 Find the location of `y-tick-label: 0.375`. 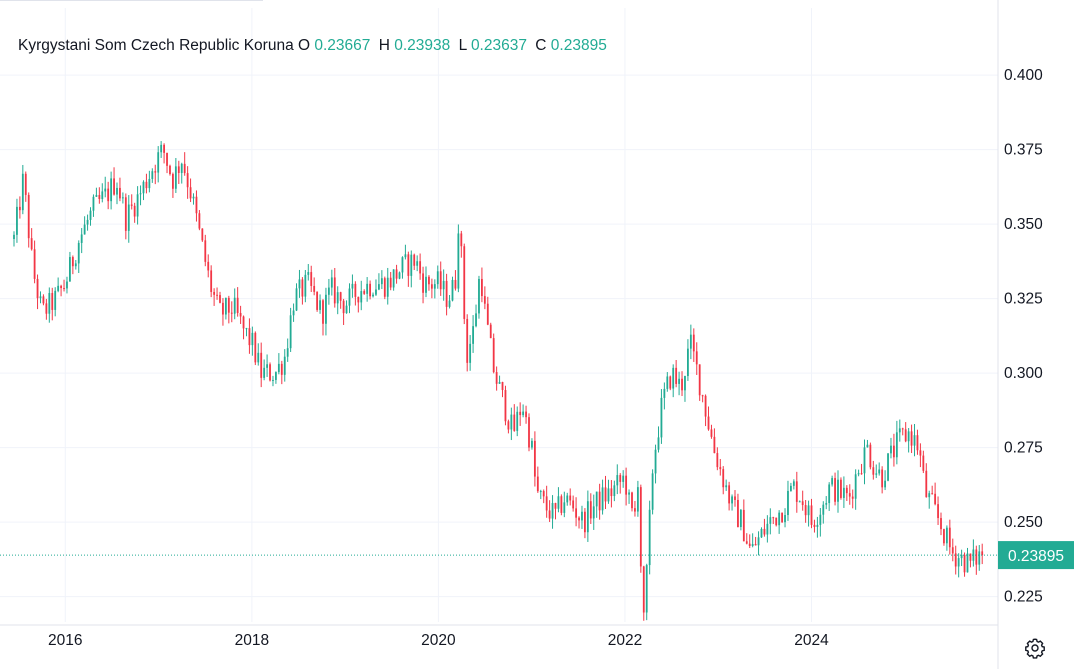

y-tick-label: 0.375 is located at coordinates (1023, 150).